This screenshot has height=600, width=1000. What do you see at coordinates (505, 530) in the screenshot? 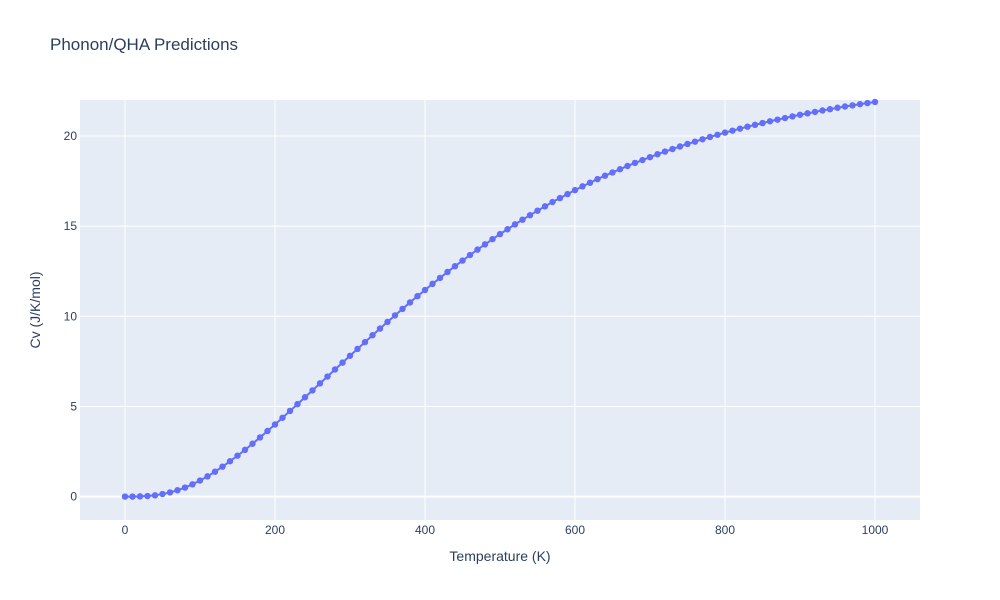
I see `x-tick-labels: 0 200 400 600 800 1000` at bounding box center [505, 530].